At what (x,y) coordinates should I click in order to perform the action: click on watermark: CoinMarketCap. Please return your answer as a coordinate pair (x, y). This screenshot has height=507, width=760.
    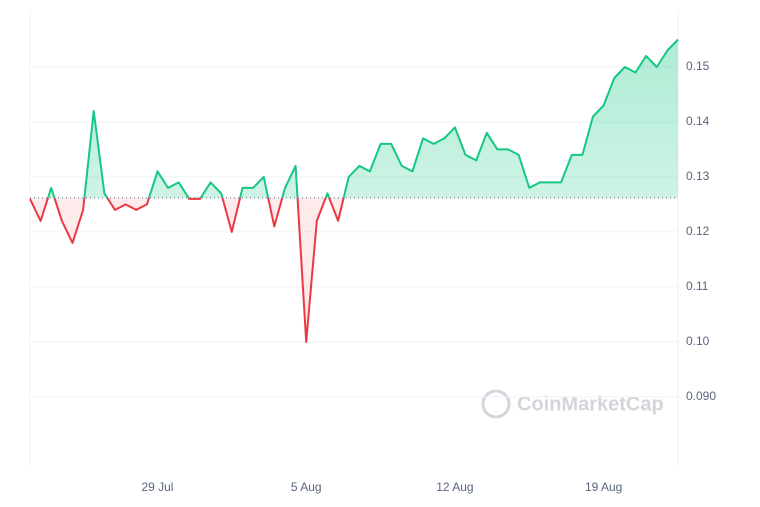
    Looking at the image, I should click on (572, 404).